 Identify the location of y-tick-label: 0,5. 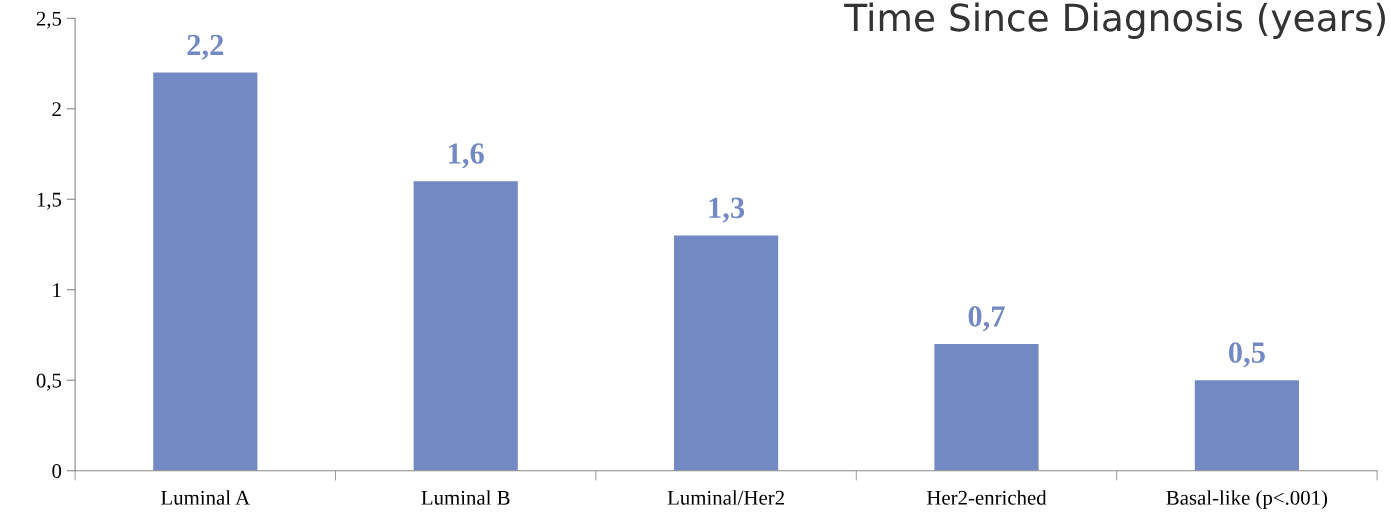
(49, 382).